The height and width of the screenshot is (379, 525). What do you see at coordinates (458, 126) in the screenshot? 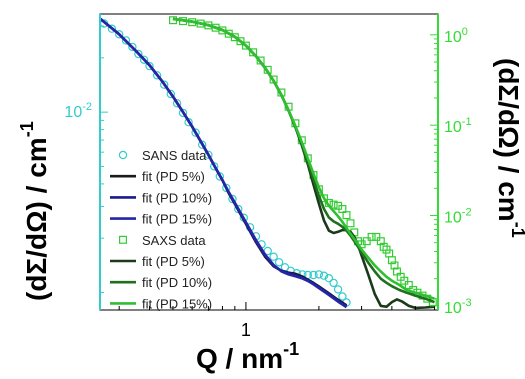
I see `right-tick-label: 10⁻¹` at bounding box center [458, 126].